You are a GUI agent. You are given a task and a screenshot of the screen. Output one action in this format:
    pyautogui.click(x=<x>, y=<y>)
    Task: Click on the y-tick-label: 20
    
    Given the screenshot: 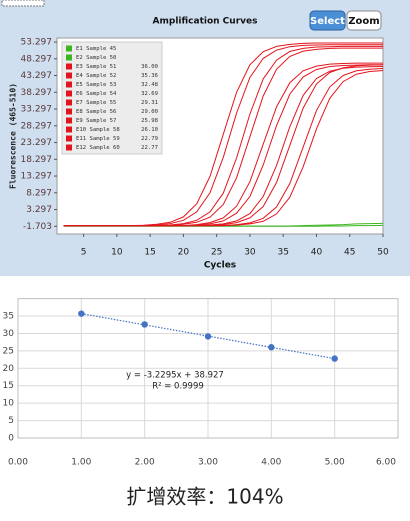 What is the action you would take?
    pyautogui.click(x=9, y=369)
    